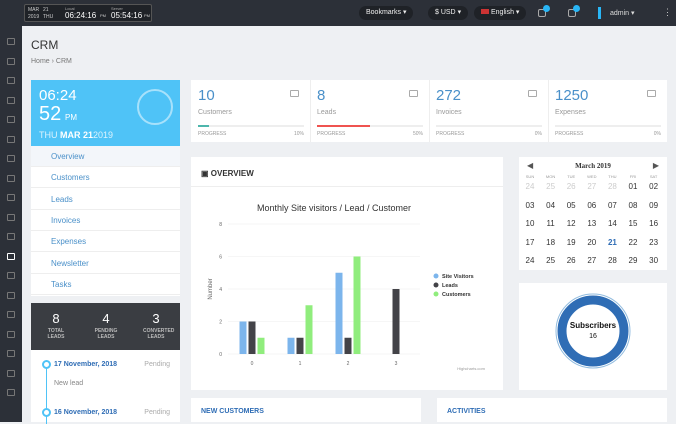 The image size is (676, 424). Describe the element at coordinates (633, 205) in the screenshot. I see `calendar-day: 08` at that location.